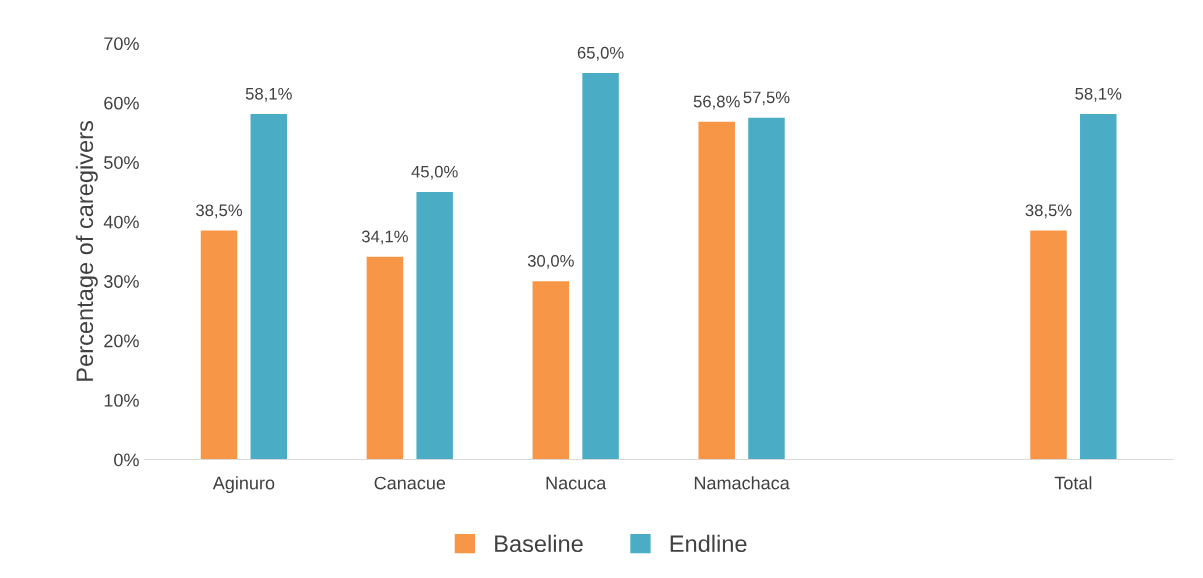 The image size is (1203, 578). I want to click on y-axis-title: Percentage of caregivers, so click(86, 251).